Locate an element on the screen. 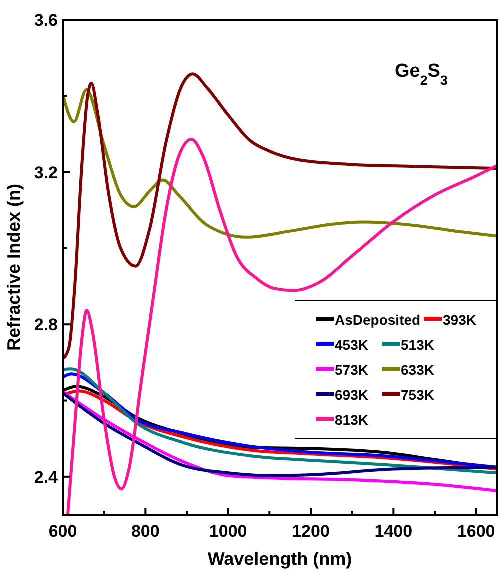 Image resolution: width=498 pixels, height=578 pixels. legend-label: 693K is located at coordinates (351, 395).